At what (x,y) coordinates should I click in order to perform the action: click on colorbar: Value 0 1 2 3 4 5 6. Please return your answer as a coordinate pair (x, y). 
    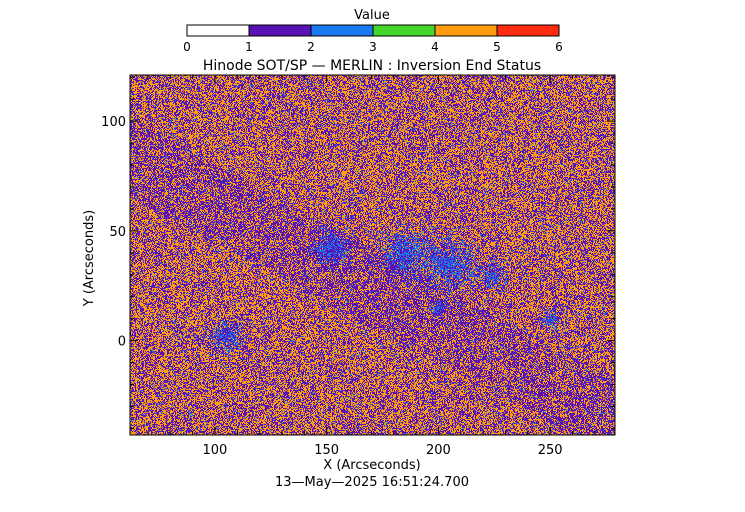
    Looking at the image, I should click on (373, 31).